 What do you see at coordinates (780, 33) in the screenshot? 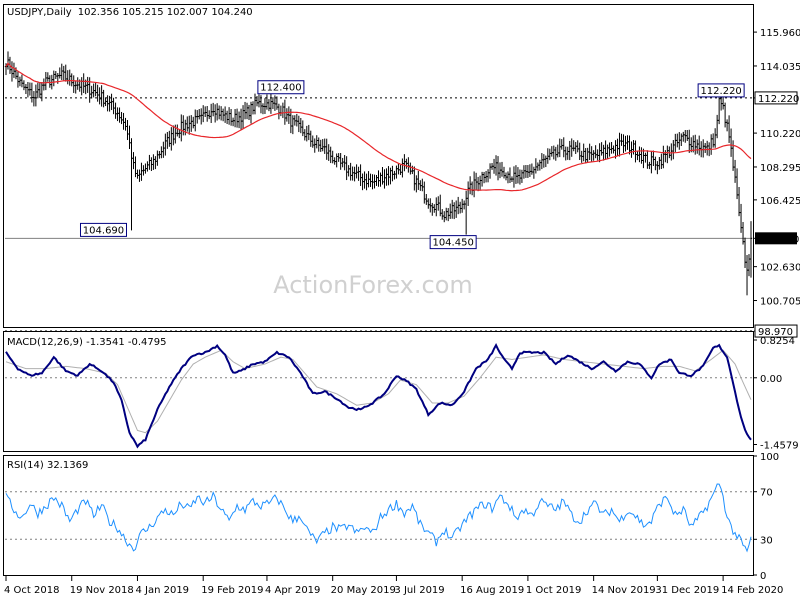
I see `price-tick-label: 115.960` at bounding box center [780, 33].